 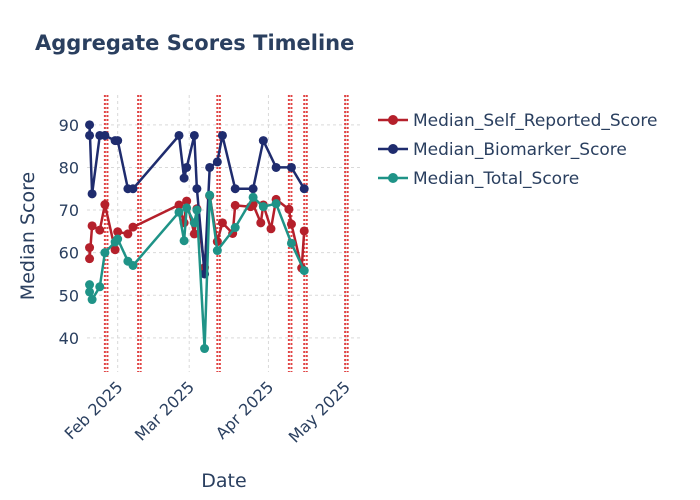 What do you see at coordinates (69, 295) in the screenshot?
I see `y-tick-label: 50` at bounding box center [69, 295].